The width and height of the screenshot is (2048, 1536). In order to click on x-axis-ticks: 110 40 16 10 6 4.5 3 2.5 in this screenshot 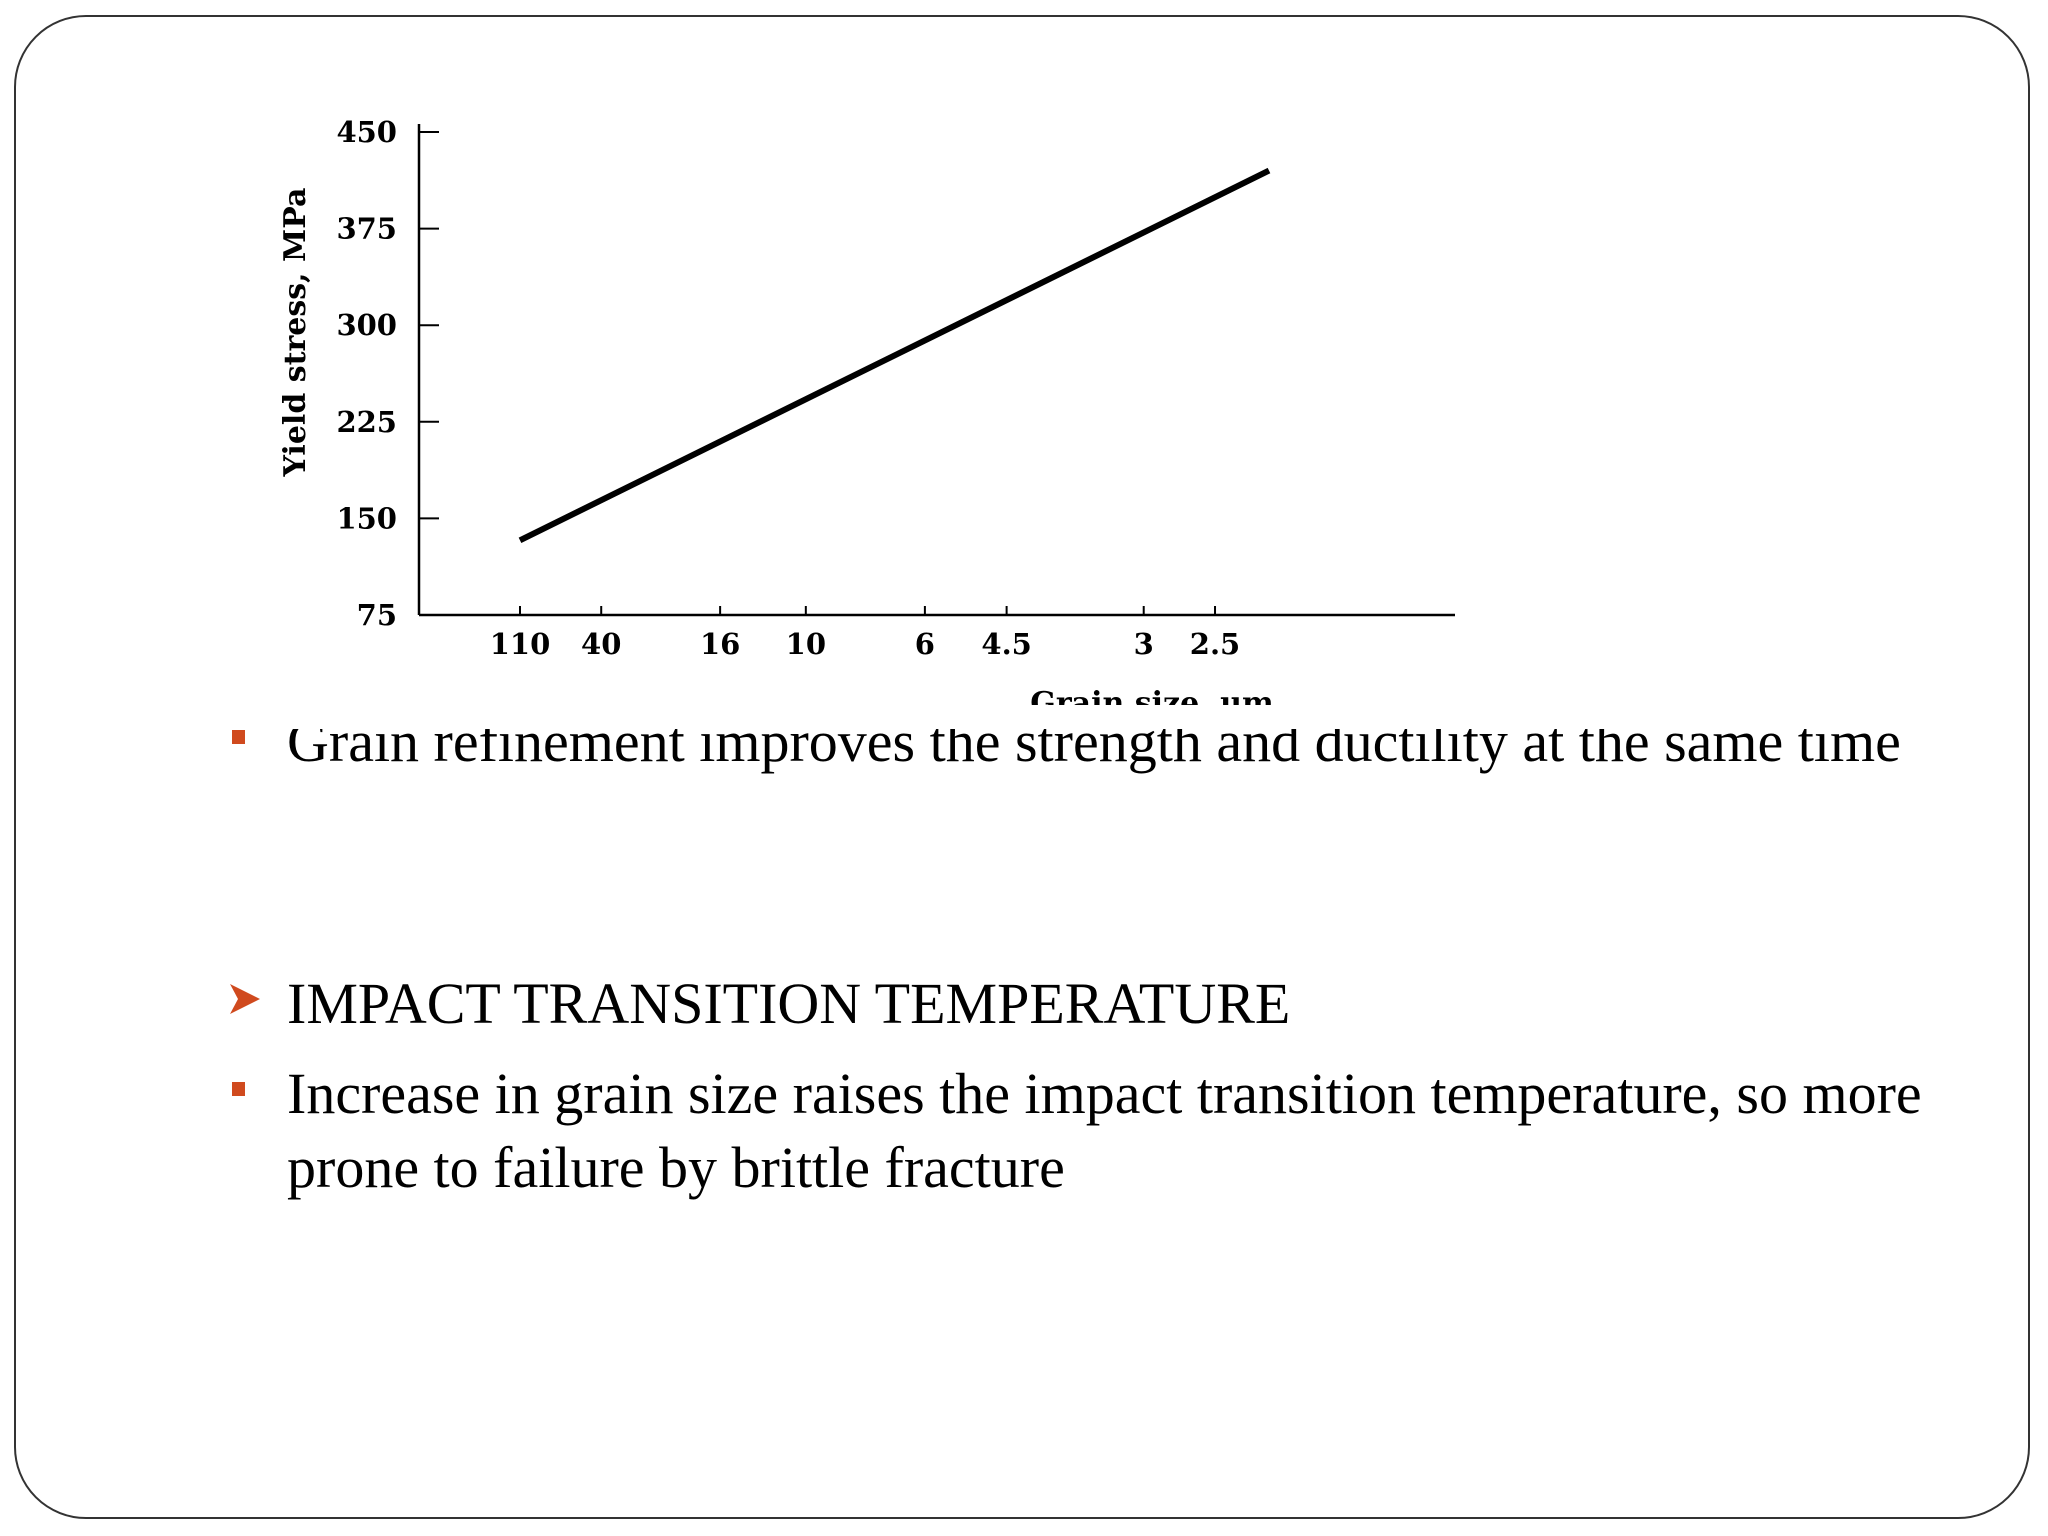, I will do `click(865, 633)`.